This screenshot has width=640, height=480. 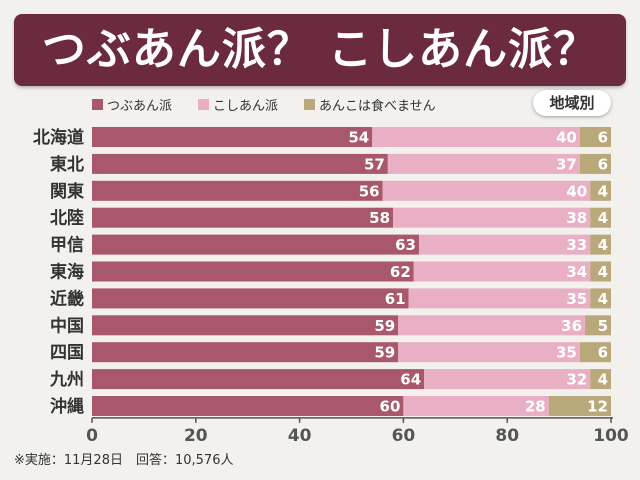 I want to click on legend-label-tsubuan: つぶあん派, so click(x=140, y=106).